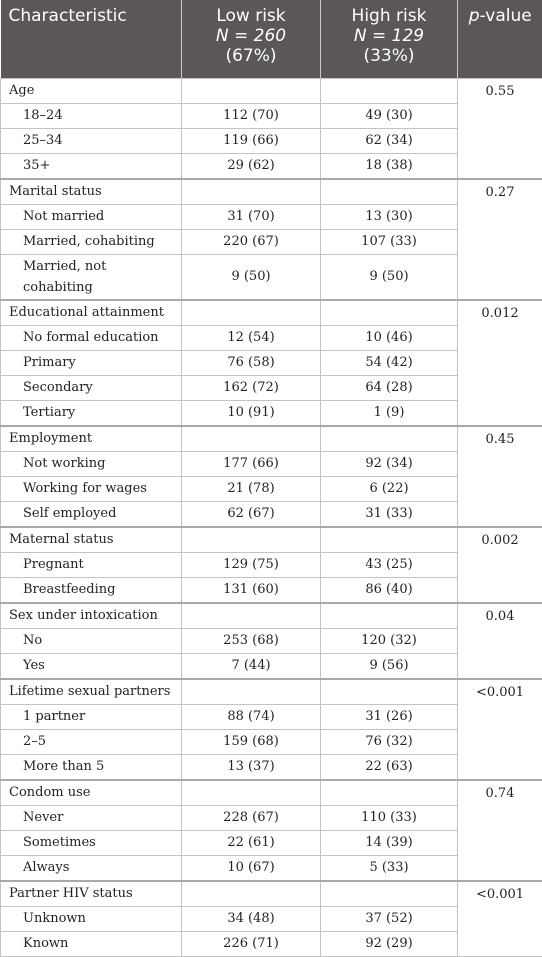 The height and width of the screenshot is (957, 542). I want to click on high-risk-value: 10 (46), so click(389, 337).